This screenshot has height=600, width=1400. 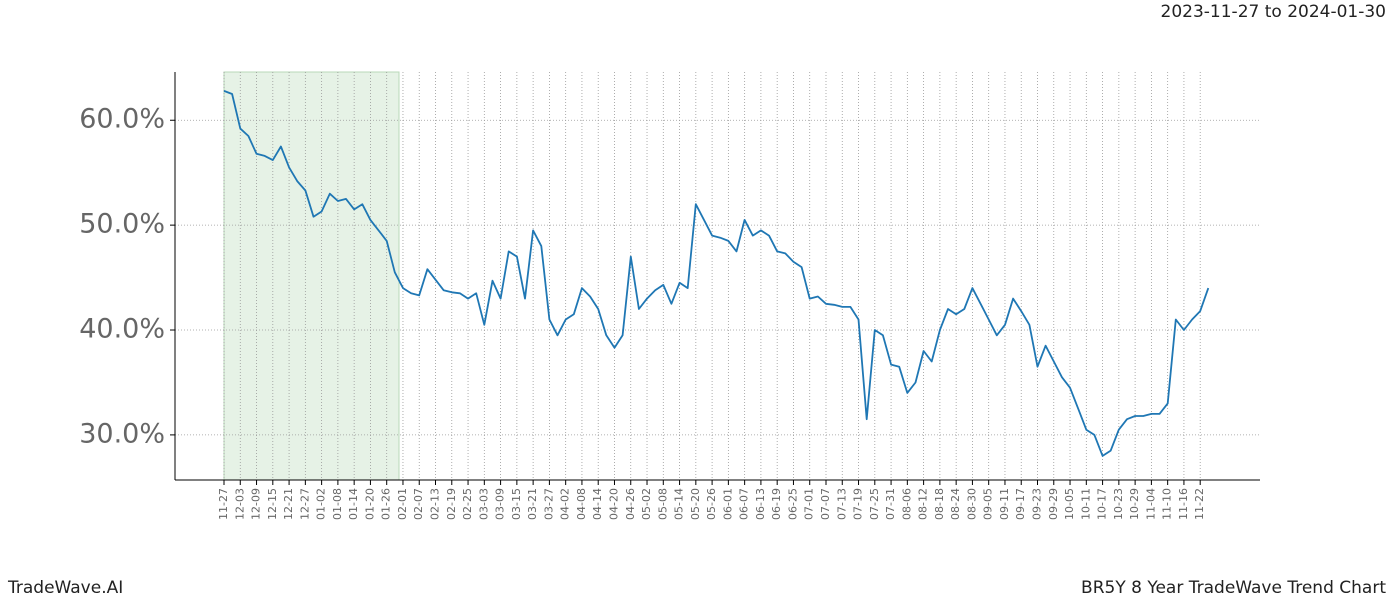 I want to click on x-tick-label: 07-07, so click(x=825, y=504).